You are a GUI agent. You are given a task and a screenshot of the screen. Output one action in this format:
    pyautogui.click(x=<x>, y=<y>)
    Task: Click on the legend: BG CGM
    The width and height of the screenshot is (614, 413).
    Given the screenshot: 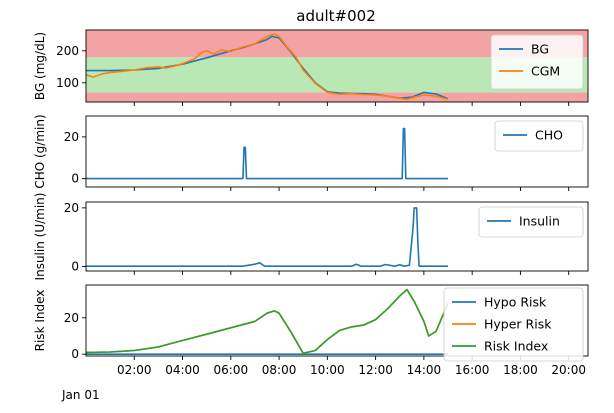 What is the action you would take?
    pyautogui.click(x=537, y=62)
    